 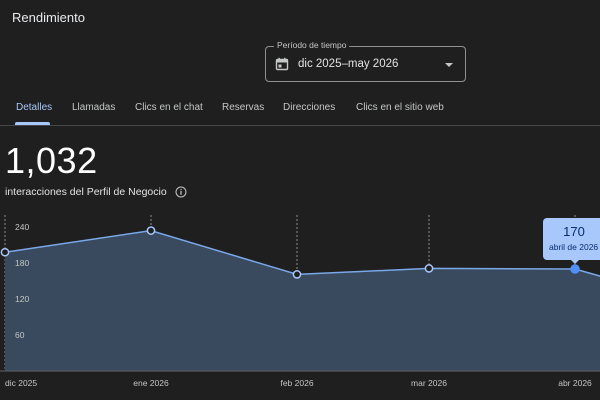 I want to click on tab-direcciones: Direcciones, so click(x=309, y=107).